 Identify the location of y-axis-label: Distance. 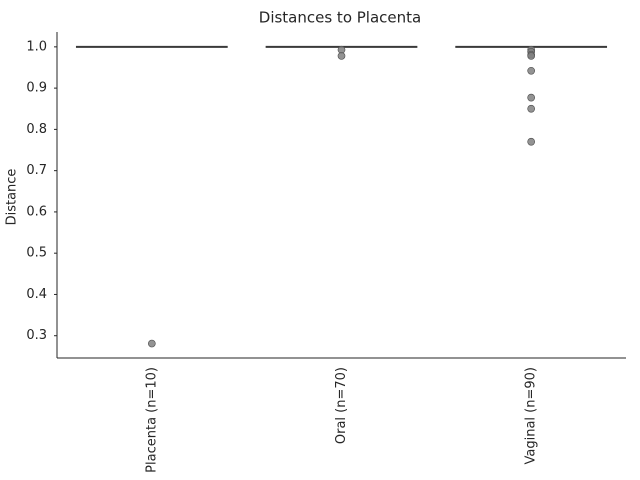
(12, 197).